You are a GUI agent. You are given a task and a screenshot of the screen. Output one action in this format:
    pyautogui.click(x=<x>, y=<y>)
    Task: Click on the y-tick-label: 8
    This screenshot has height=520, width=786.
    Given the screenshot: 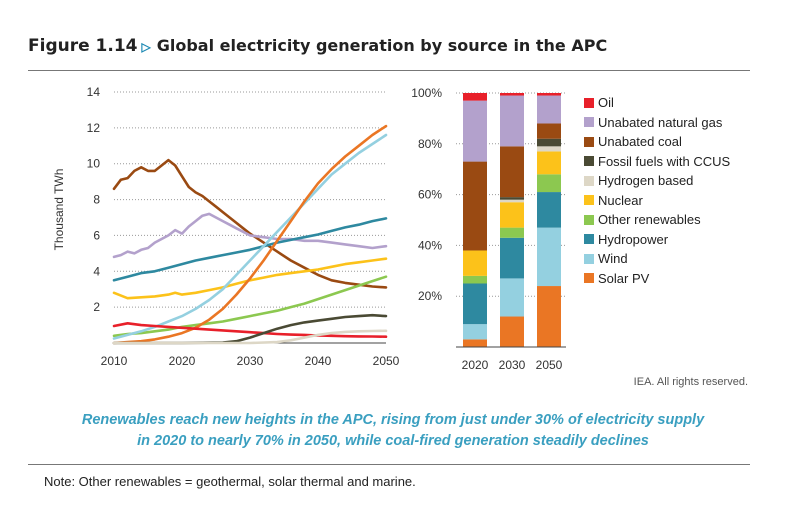 What is the action you would take?
    pyautogui.click(x=96, y=200)
    